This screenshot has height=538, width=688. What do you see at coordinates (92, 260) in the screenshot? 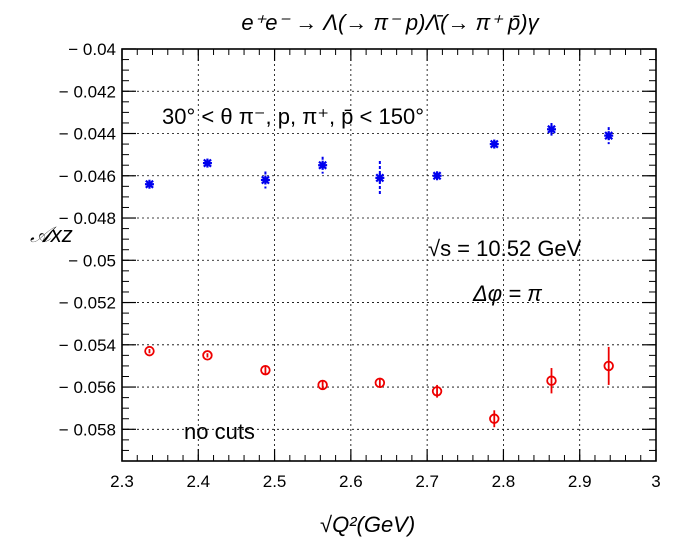
I see `y-tick-label: − 0.05` at bounding box center [92, 260].